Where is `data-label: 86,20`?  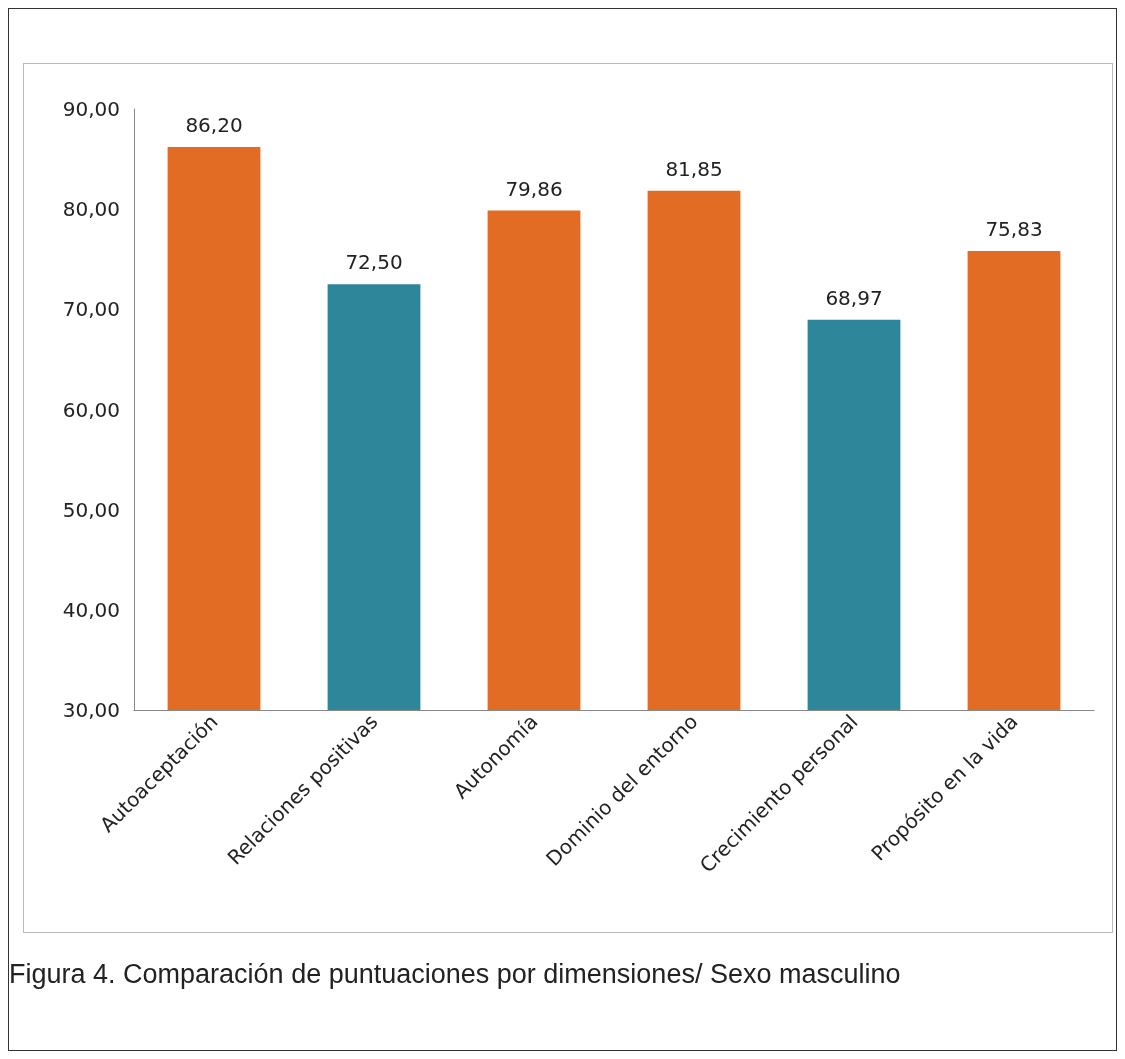 data-label: 86,20 is located at coordinates (214, 125).